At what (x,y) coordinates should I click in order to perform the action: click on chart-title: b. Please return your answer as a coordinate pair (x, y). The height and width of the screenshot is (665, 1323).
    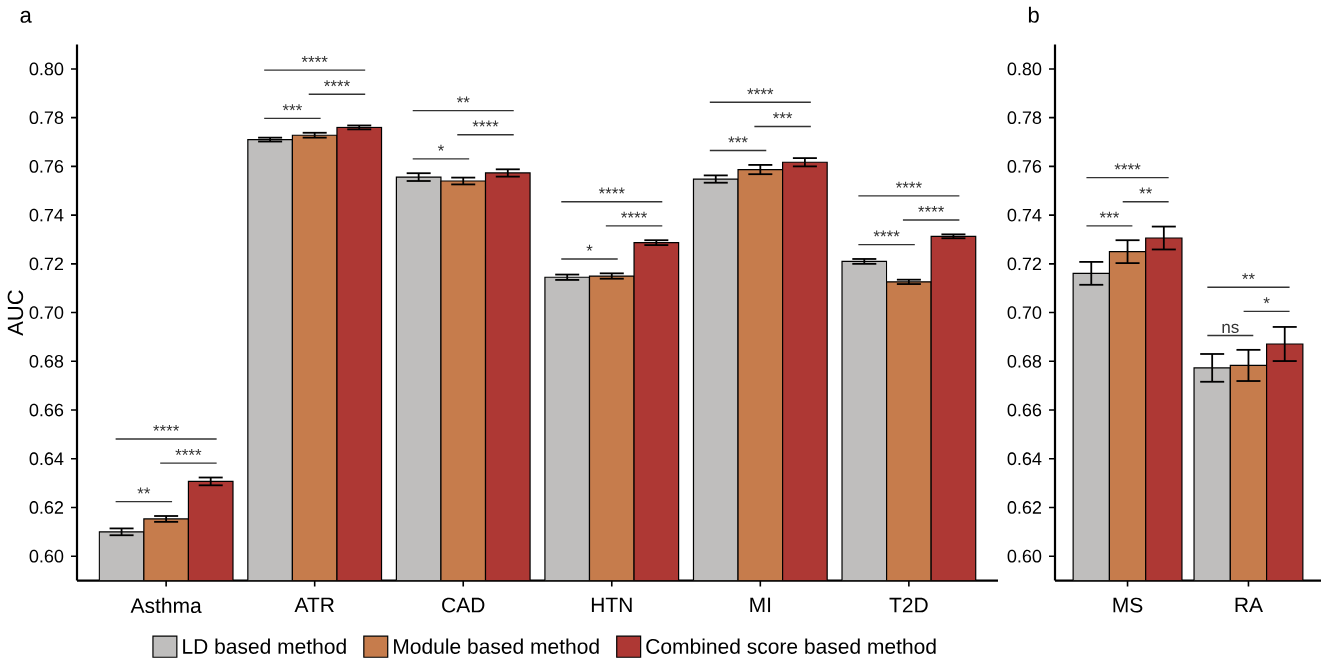
    Looking at the image, I should click on (1033, 14).